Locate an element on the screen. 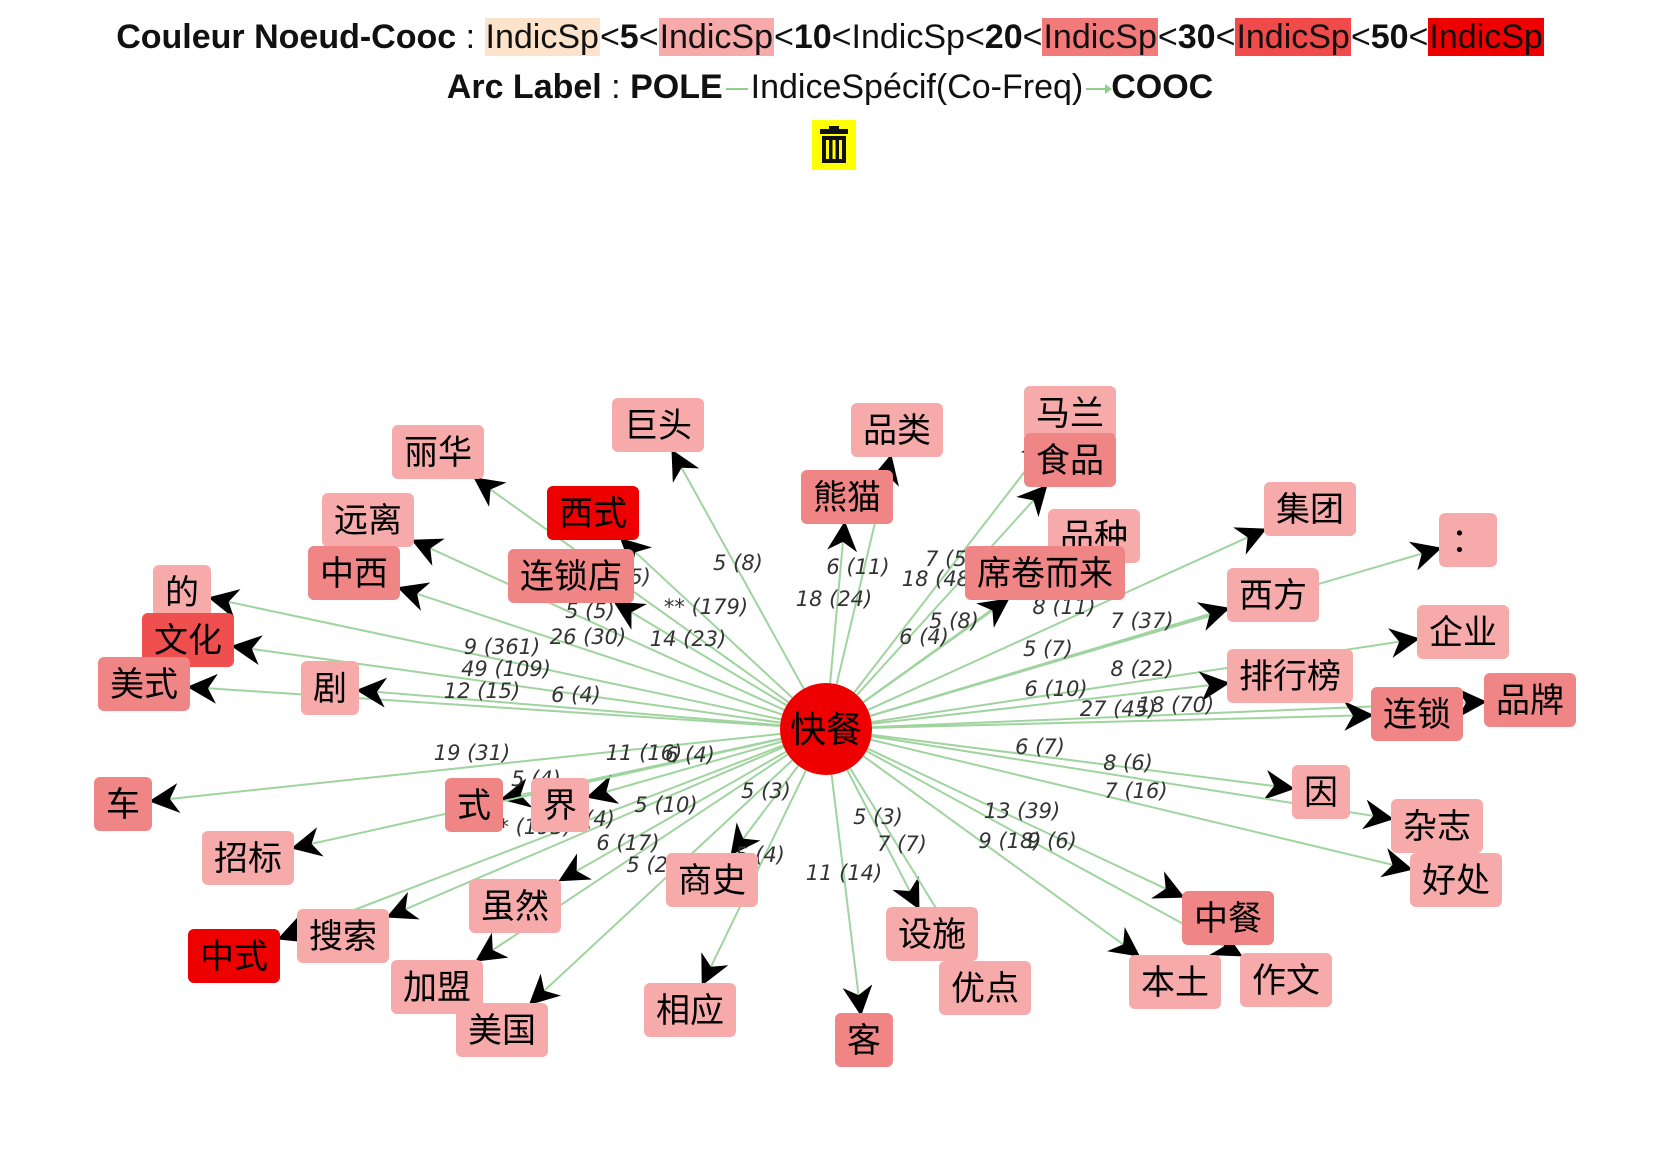 Image resolution: width=1660 pixels, height=1155 pixels. node-jutou: 巨头 is located at coordinates (658, 425).